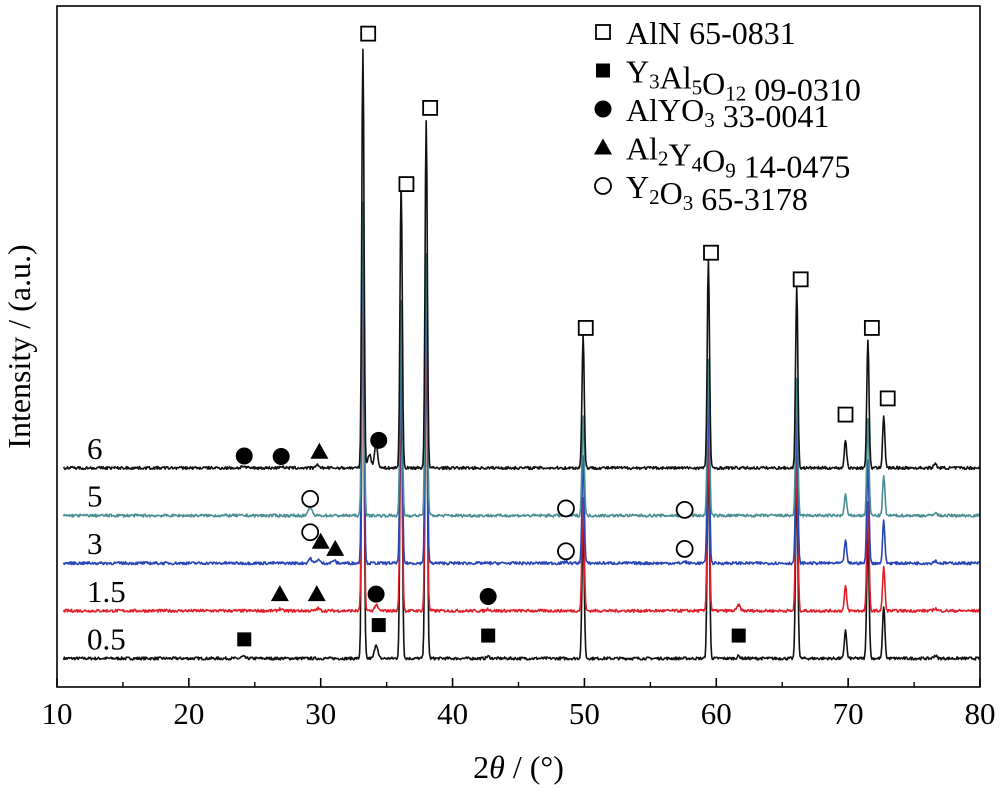 This screenshot has height=788, width=1000. What do you see at coordinates (106, 543) in the screenshot?
I see `sample-label-layer: 0.5 1.5 3 5 6` at bounding box center [106, 543].